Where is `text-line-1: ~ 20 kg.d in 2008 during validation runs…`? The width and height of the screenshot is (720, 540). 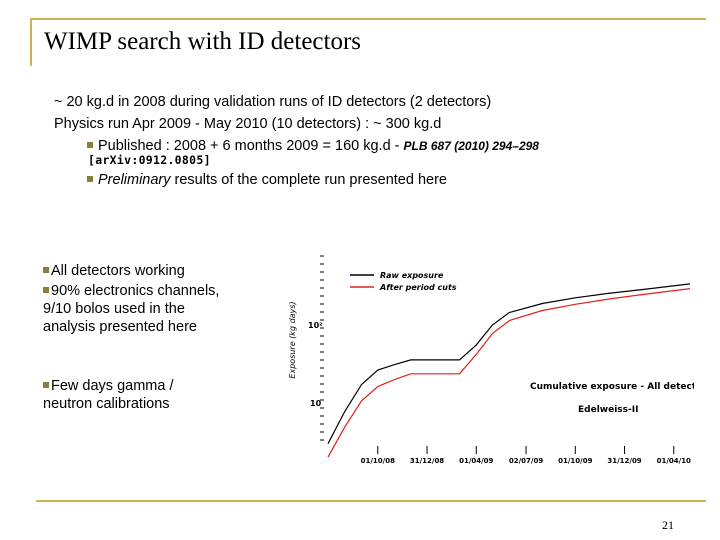
text-line-1: ~ 20 kg.d in 2008 during validation runs… is located at coordinates (273, 102).